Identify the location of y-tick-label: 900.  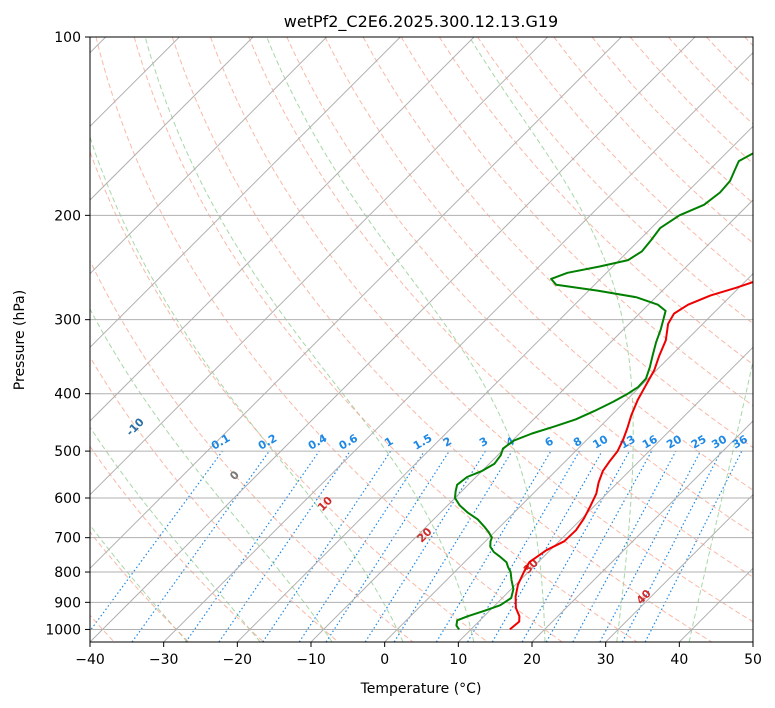
(67, 603).